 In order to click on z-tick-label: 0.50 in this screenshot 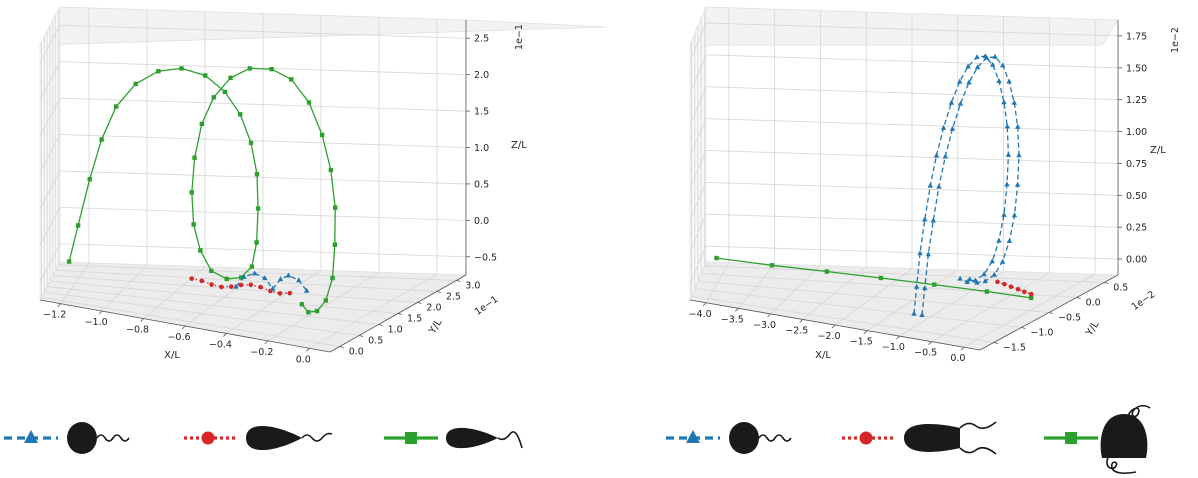, I will do `click(1136, 196)`.